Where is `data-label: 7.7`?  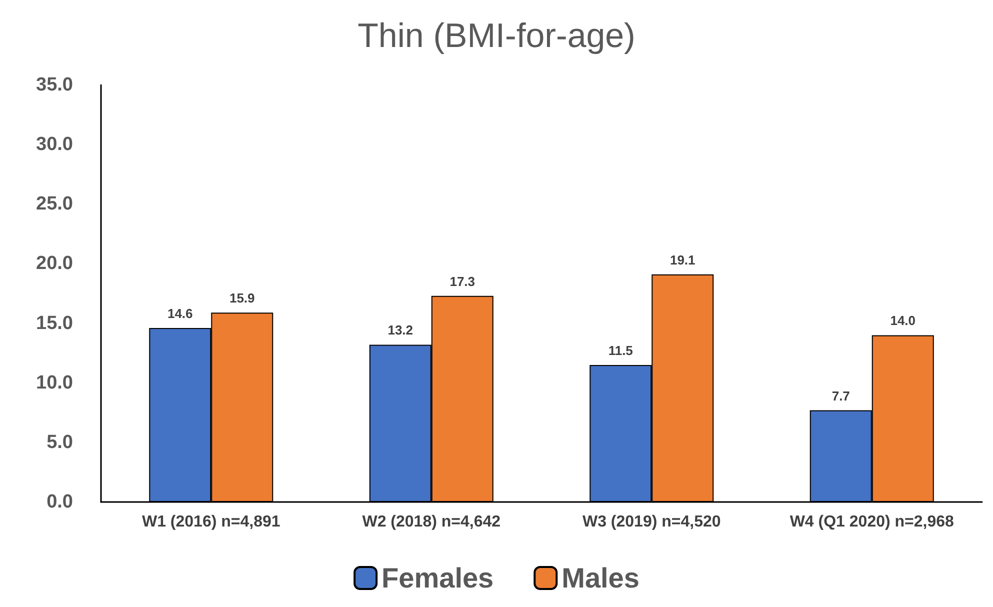 data-label: 7.7 is located at coordinates (841, 396).